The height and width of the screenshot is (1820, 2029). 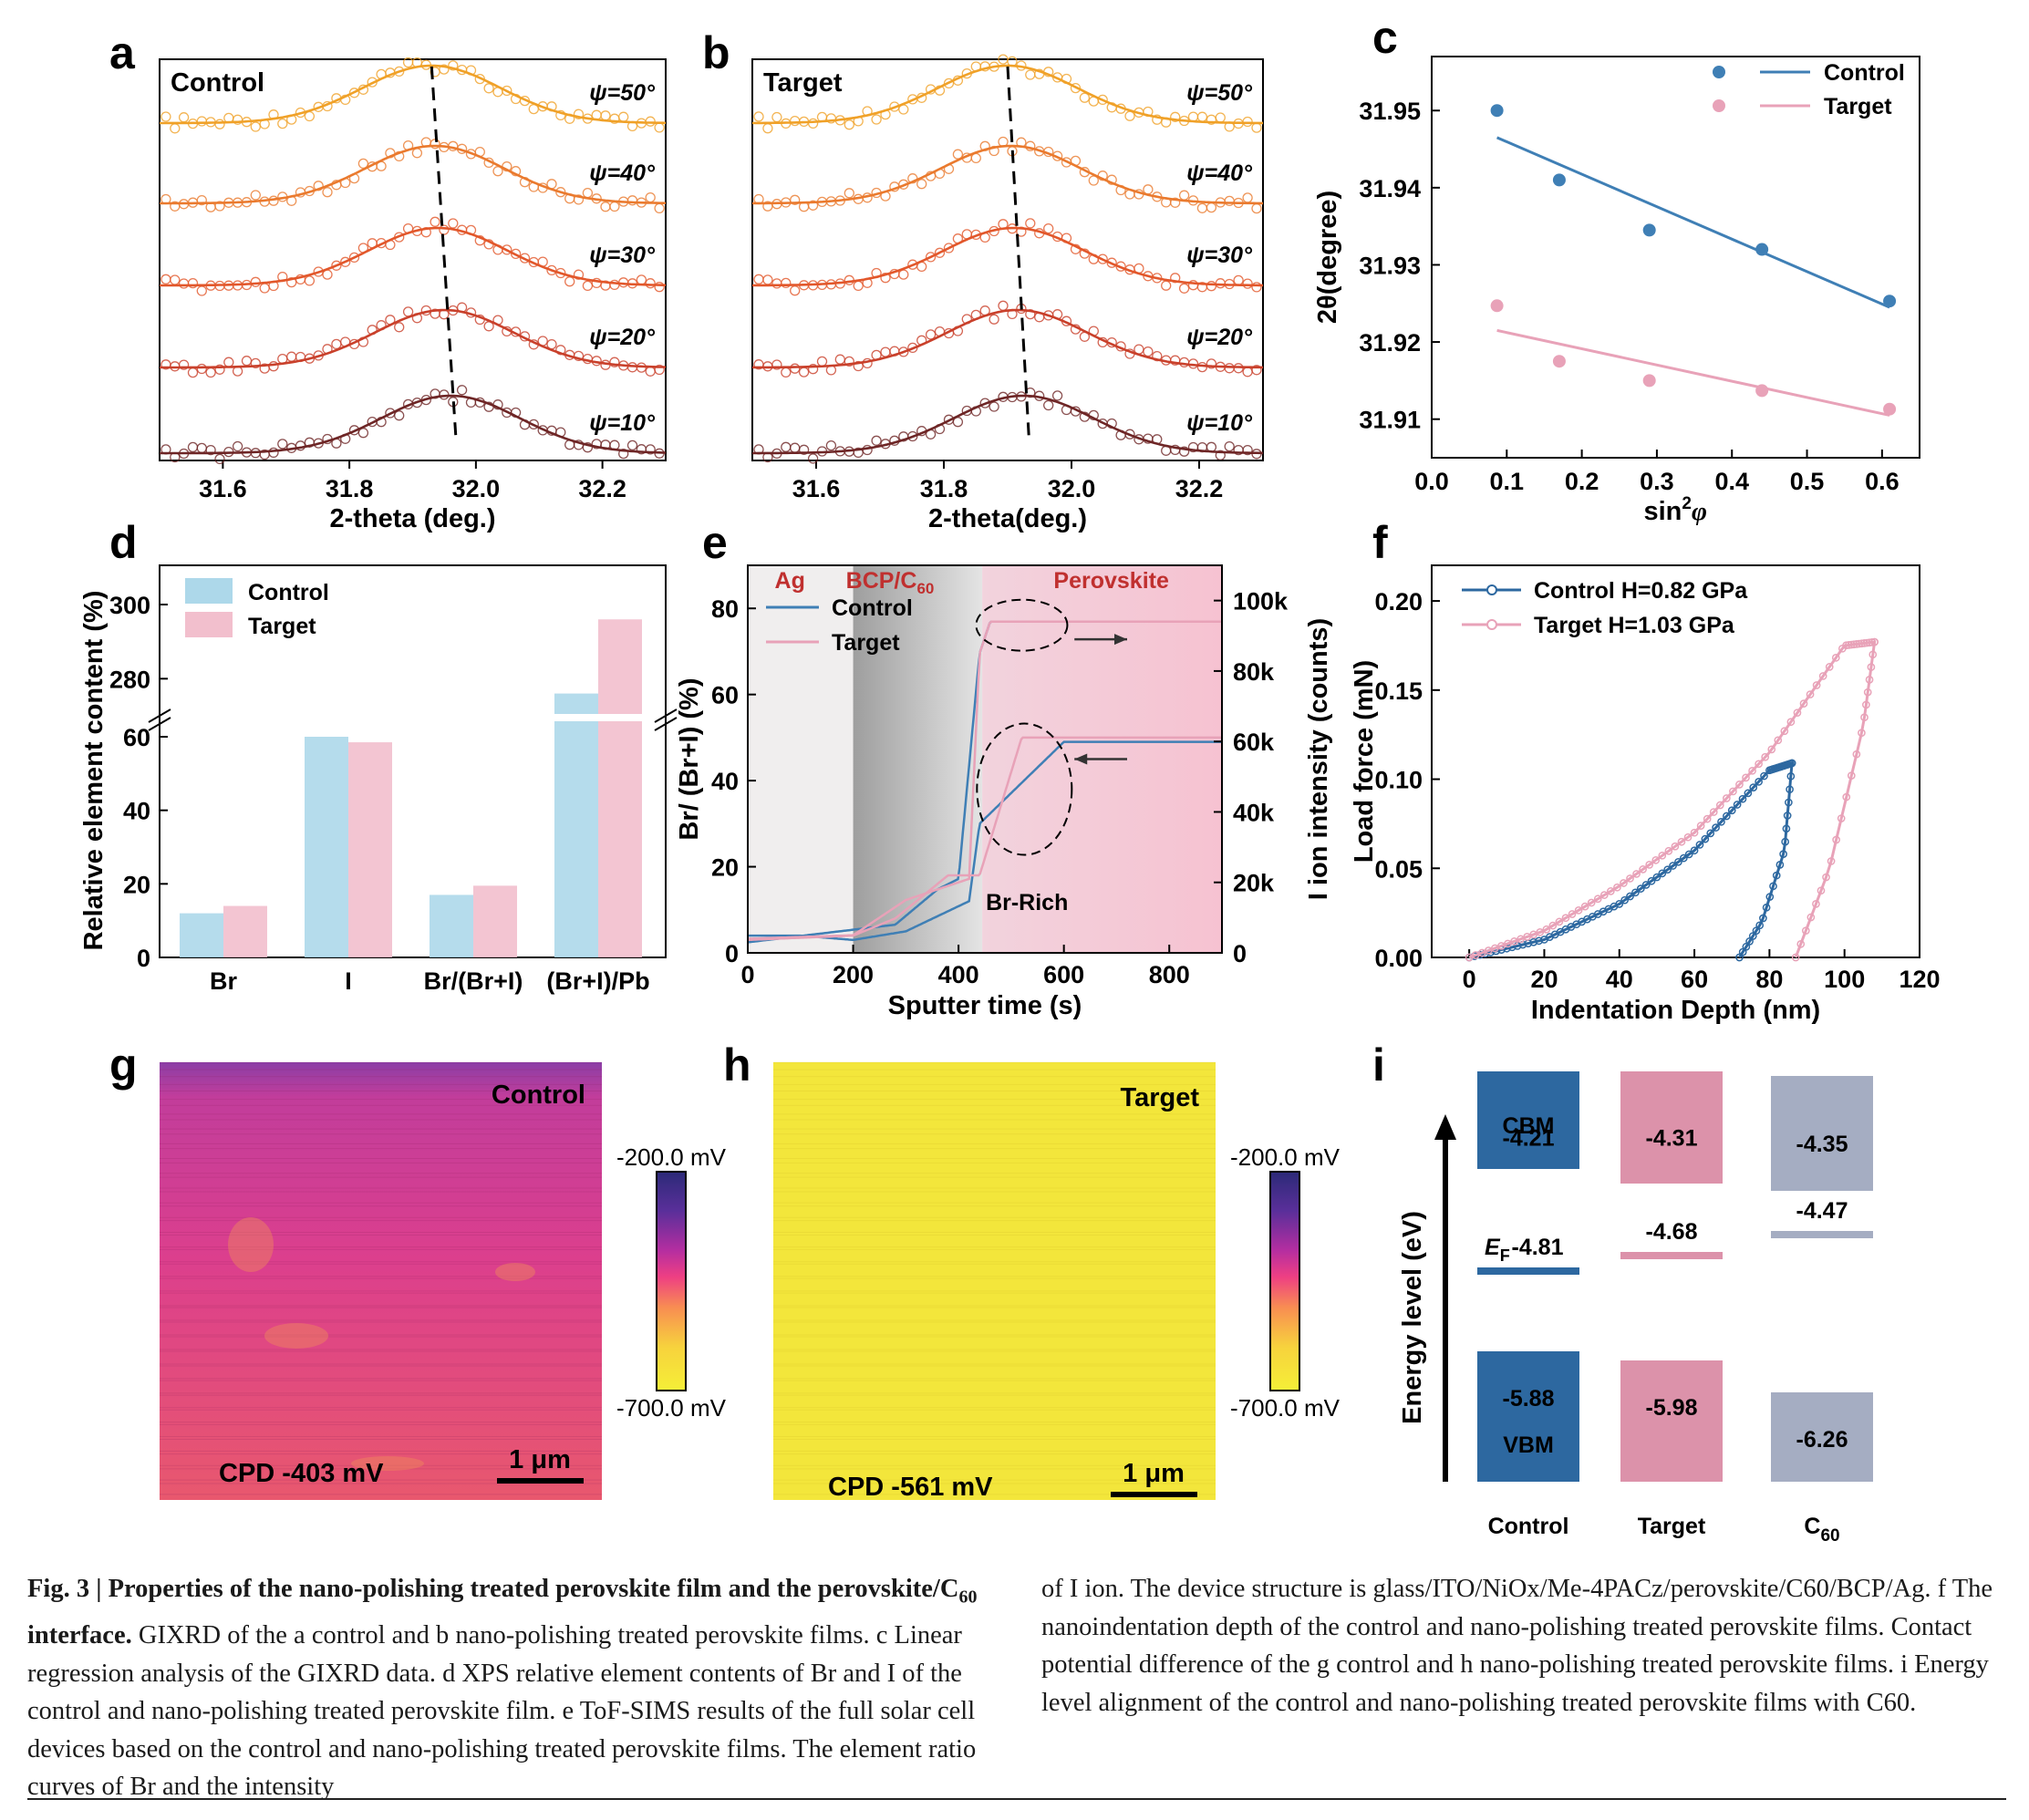 I want to click on x-tick-label: 32.0, so click(x=476, y=489).